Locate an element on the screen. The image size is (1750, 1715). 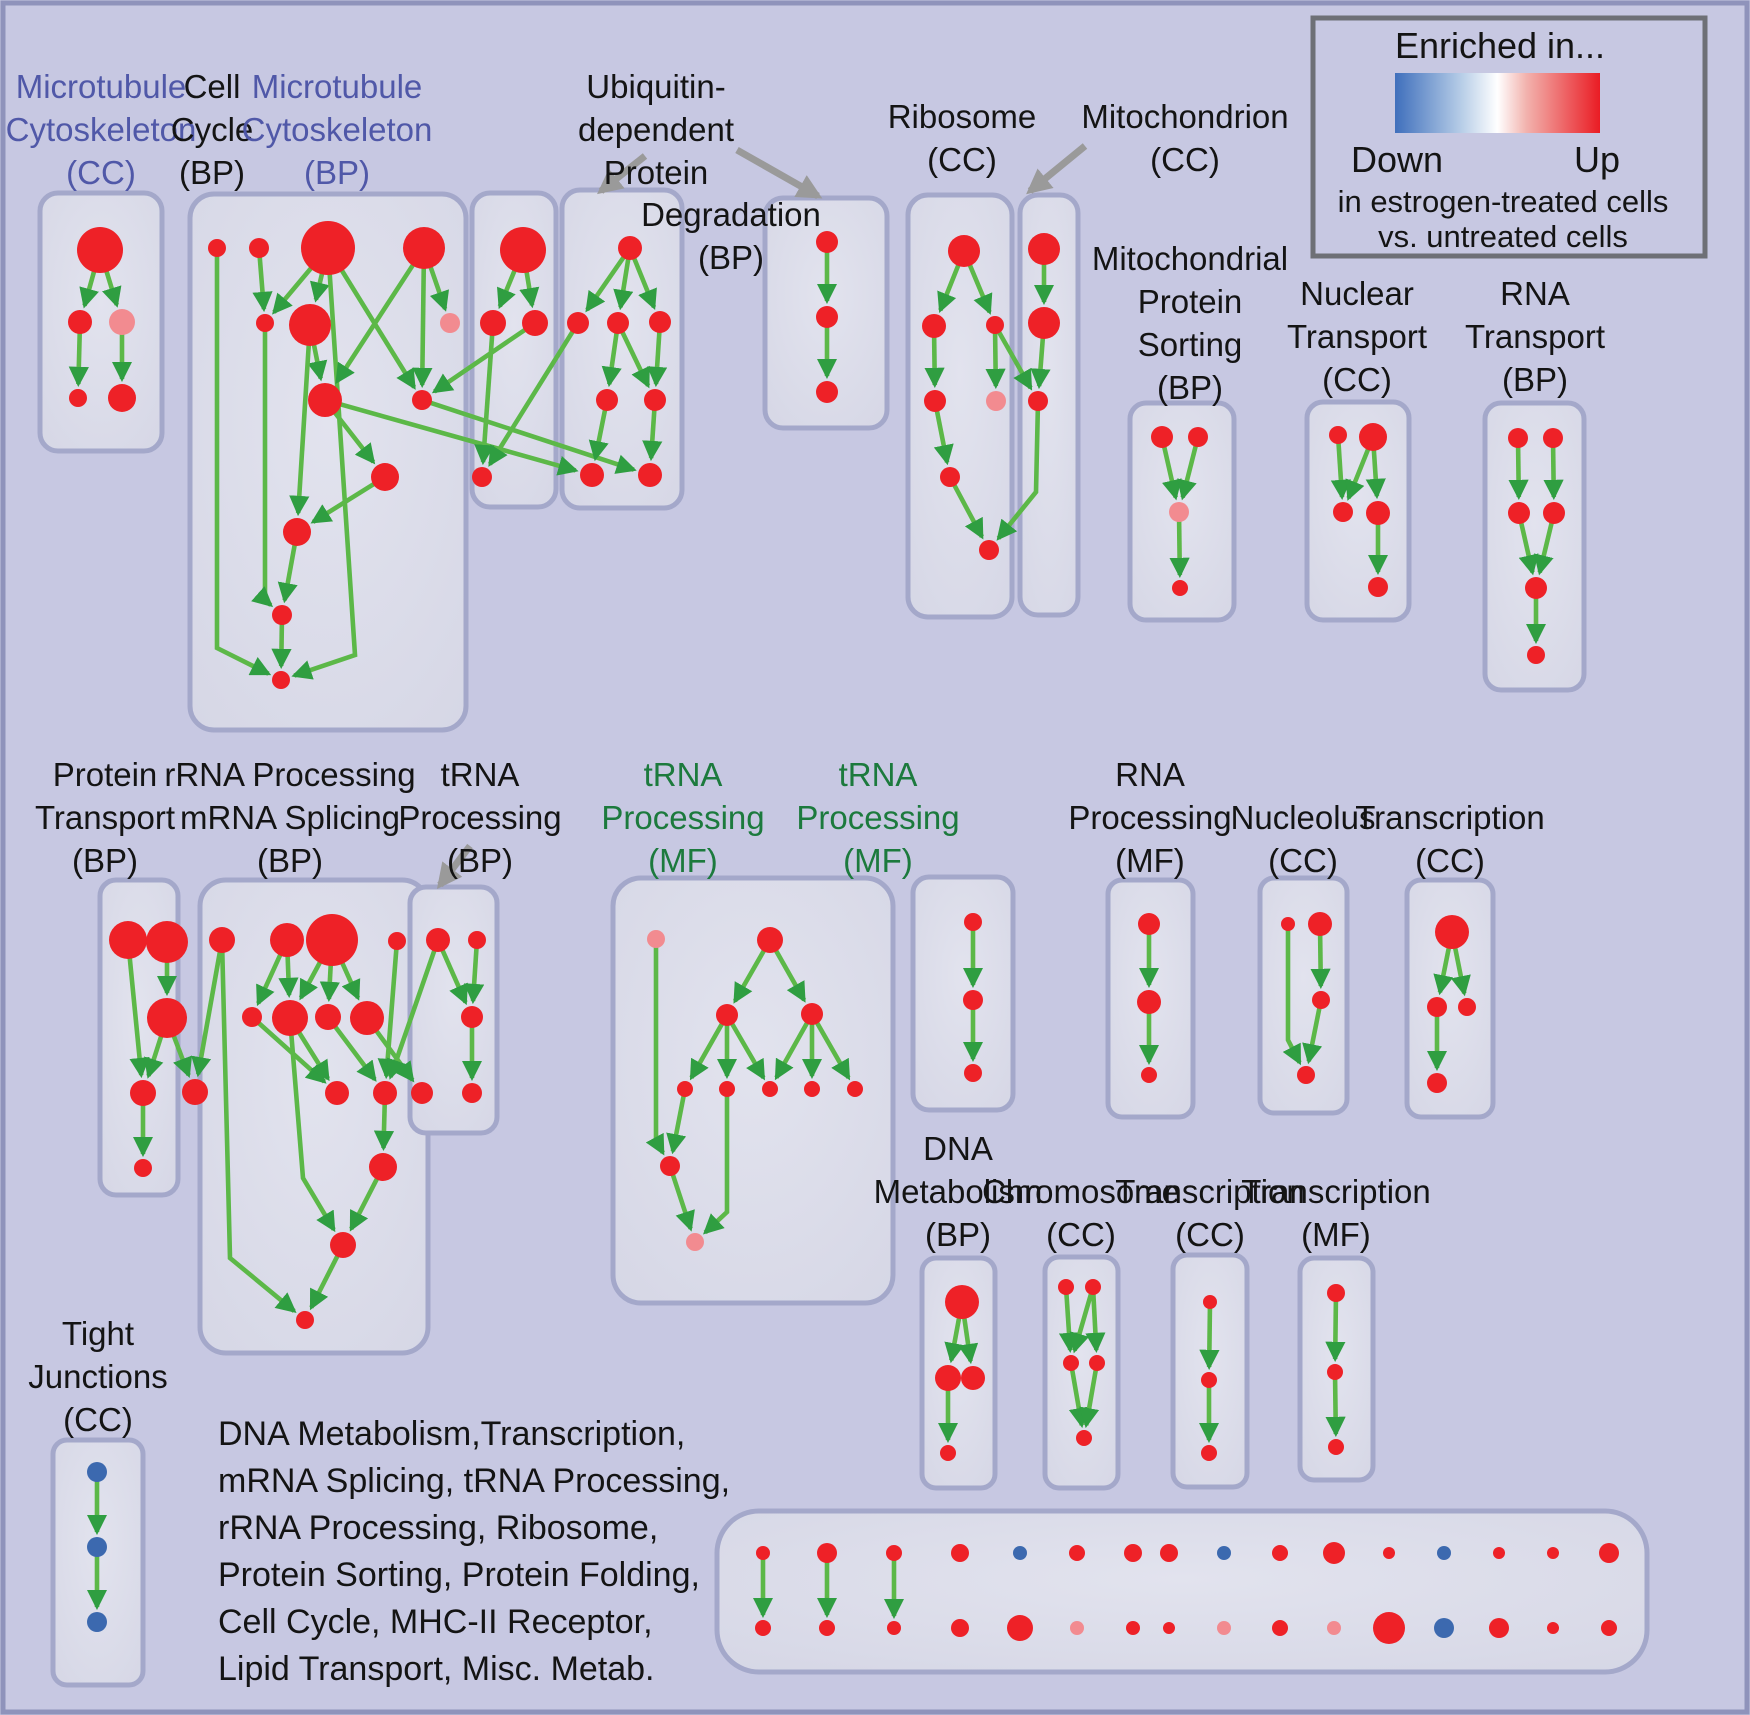
cluster-label-line: RNA is located at coordinates (1150, 774).